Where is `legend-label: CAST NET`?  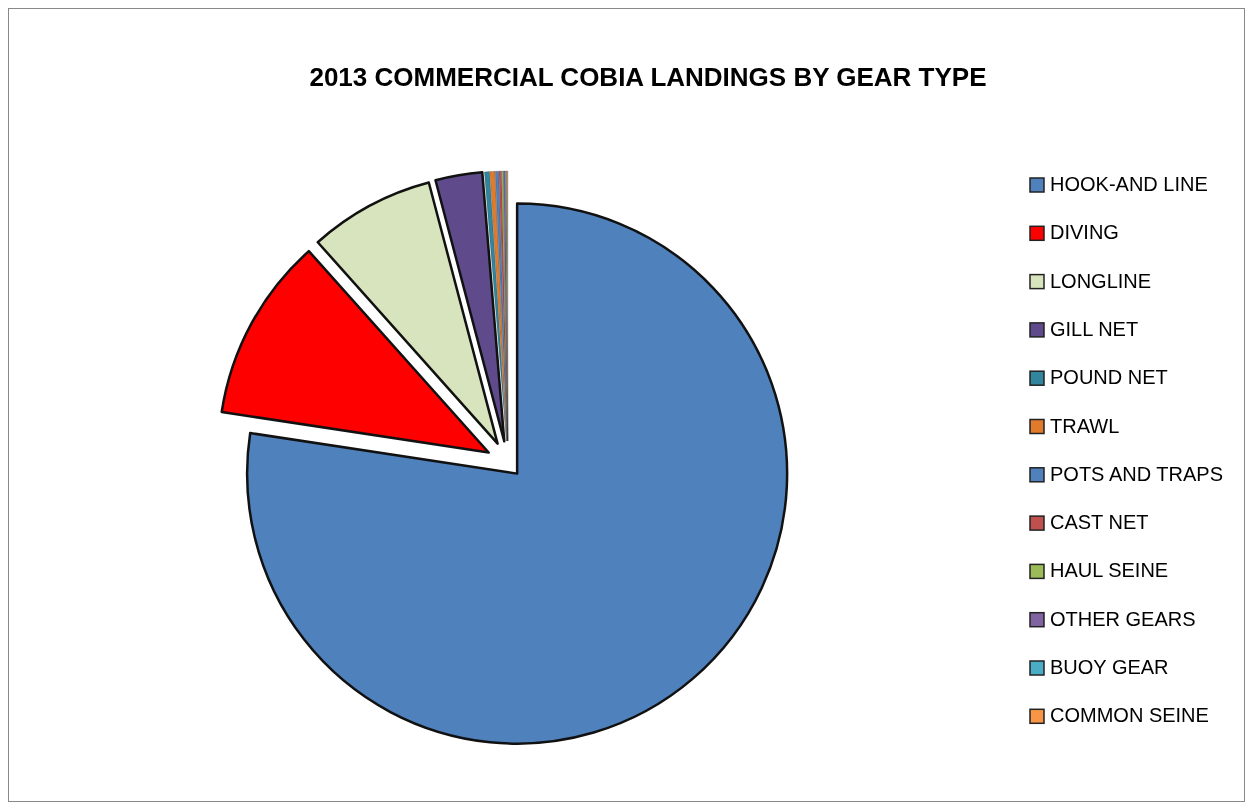 legend-label: CAST NET is located at coordinates (1099, 522).